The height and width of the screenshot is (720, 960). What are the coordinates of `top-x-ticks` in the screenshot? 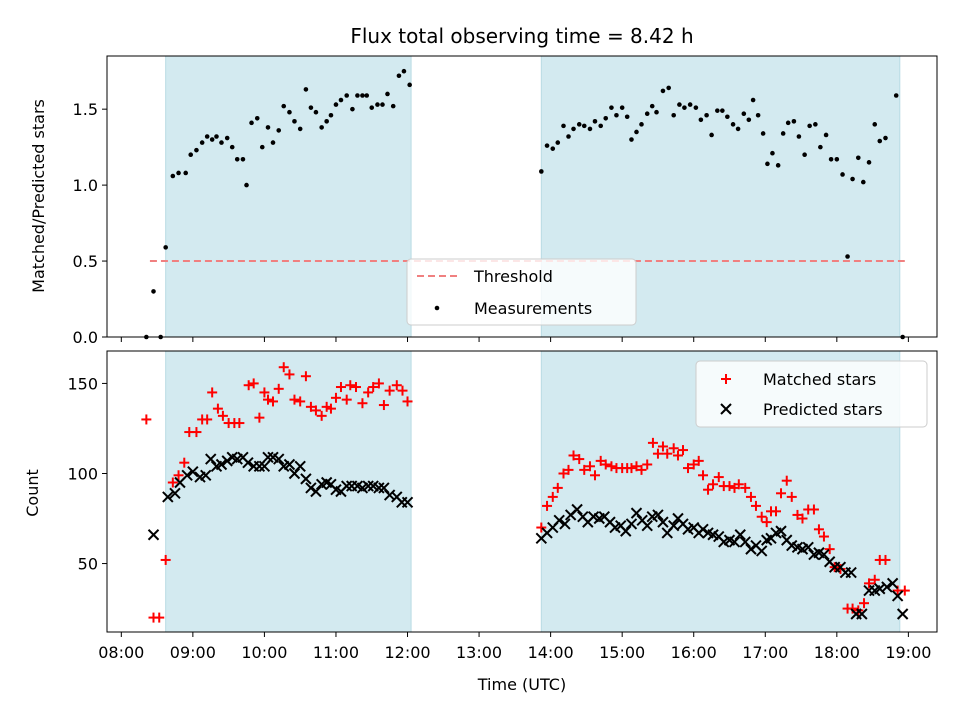 It's located at (514, 339).